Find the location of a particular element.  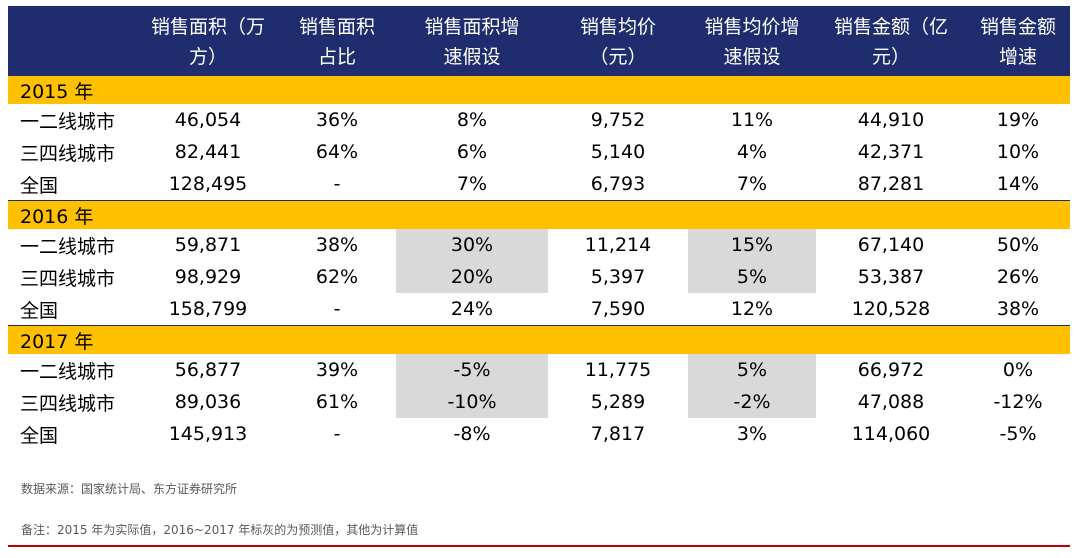

table-cell: 26% is located at coordinates (1018, 277).